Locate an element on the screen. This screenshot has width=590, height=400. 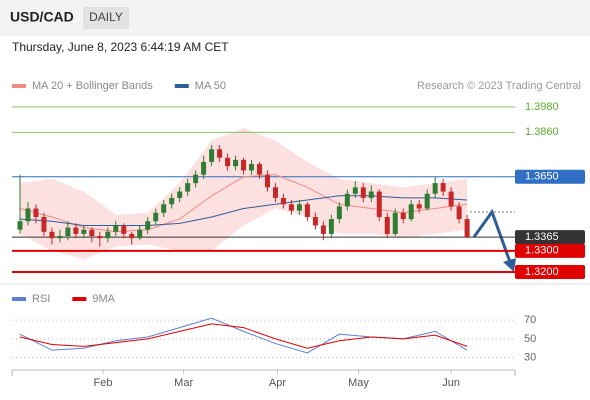
legend-label: MA 20 + Bollinger Bands is located at coordinates (92, 86).